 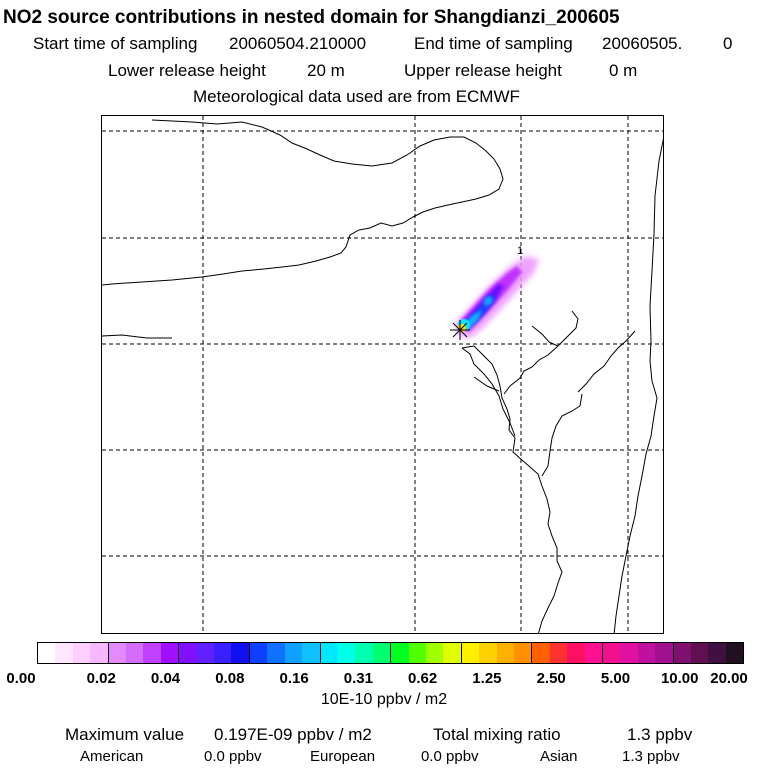 I want to click on upper-release-value: 0 m, so click(x=623, y=70).